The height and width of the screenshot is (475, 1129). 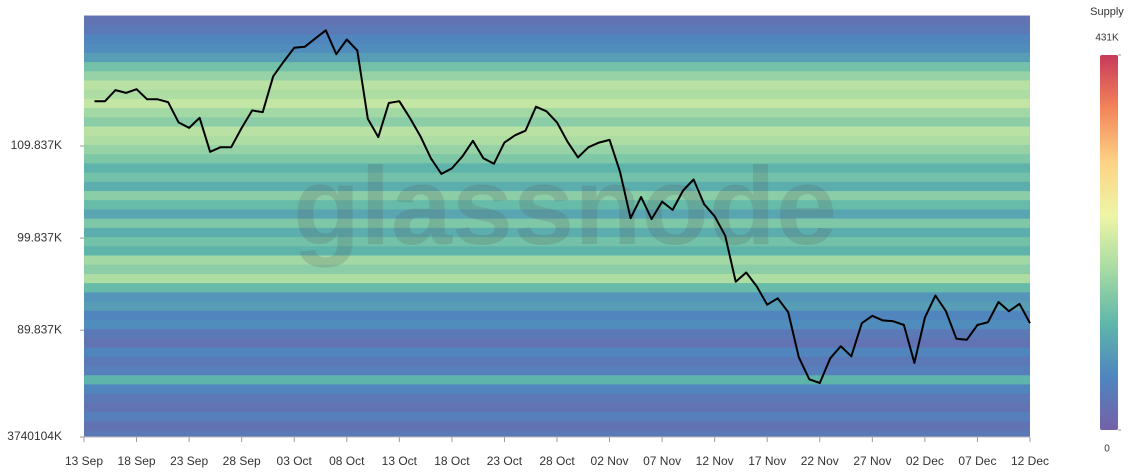 What do you see at coordinates (242, 461) in the screenshot?
I see `x-tick-label: 28 Sep` at bounding box center [242, 461].